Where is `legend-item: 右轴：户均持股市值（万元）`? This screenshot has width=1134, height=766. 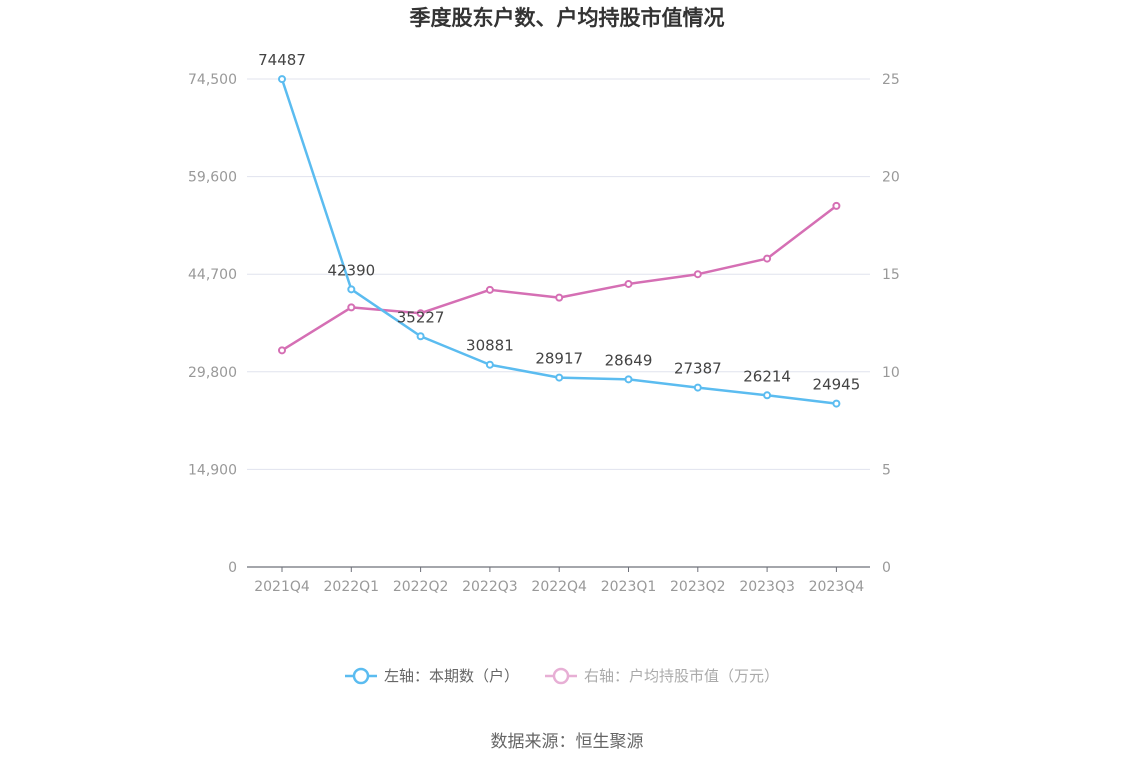
legend-item: 右轴：户均持股市值（万元） is located at coordinates (662, 676).